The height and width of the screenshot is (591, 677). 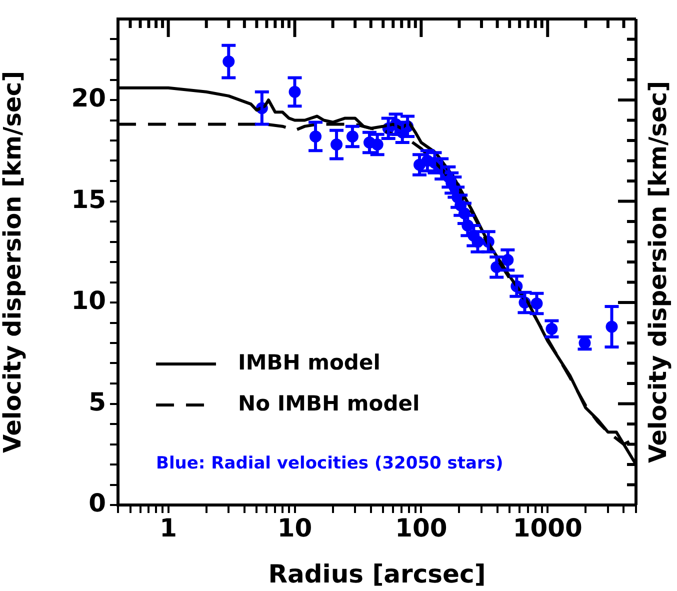 What do you see at coordinates (13, 262) in the screenshot?
I see `y-axis-title: Velocity dispersion [km/sec]` at bounding box center [13, 262].